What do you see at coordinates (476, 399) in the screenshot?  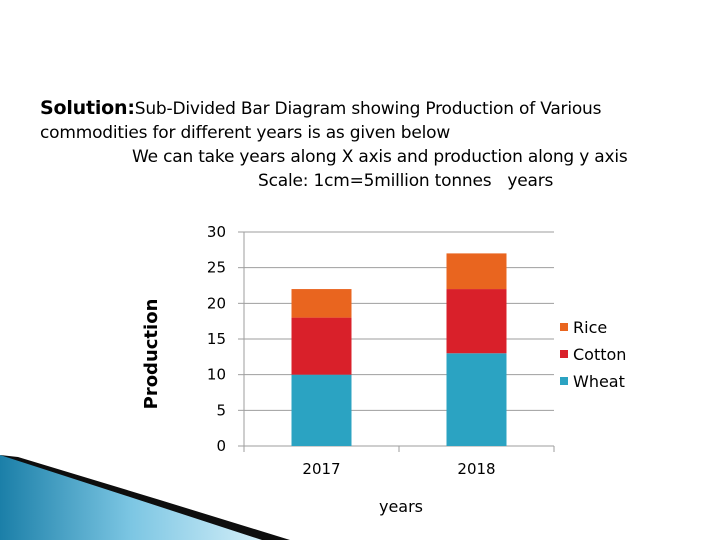 I see `bar-wheat-2018` at bounding box center [476, 399].